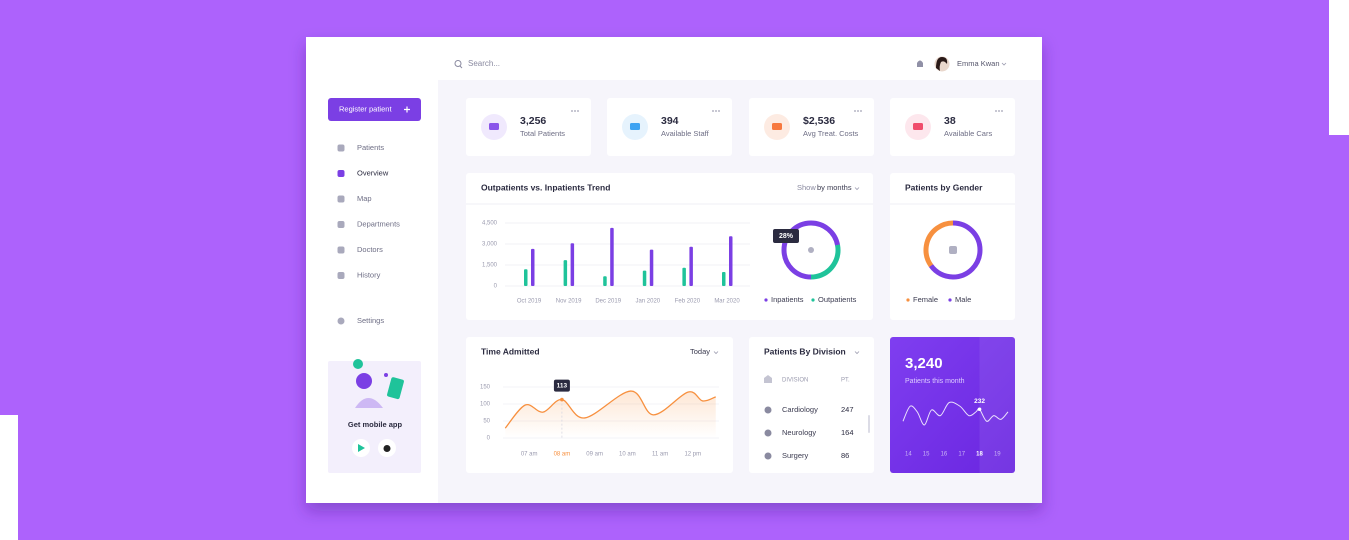  What do you see at coordinates (869, 424) in the screenshot?
I see `scrollbar` at bounding box center [869, 424].